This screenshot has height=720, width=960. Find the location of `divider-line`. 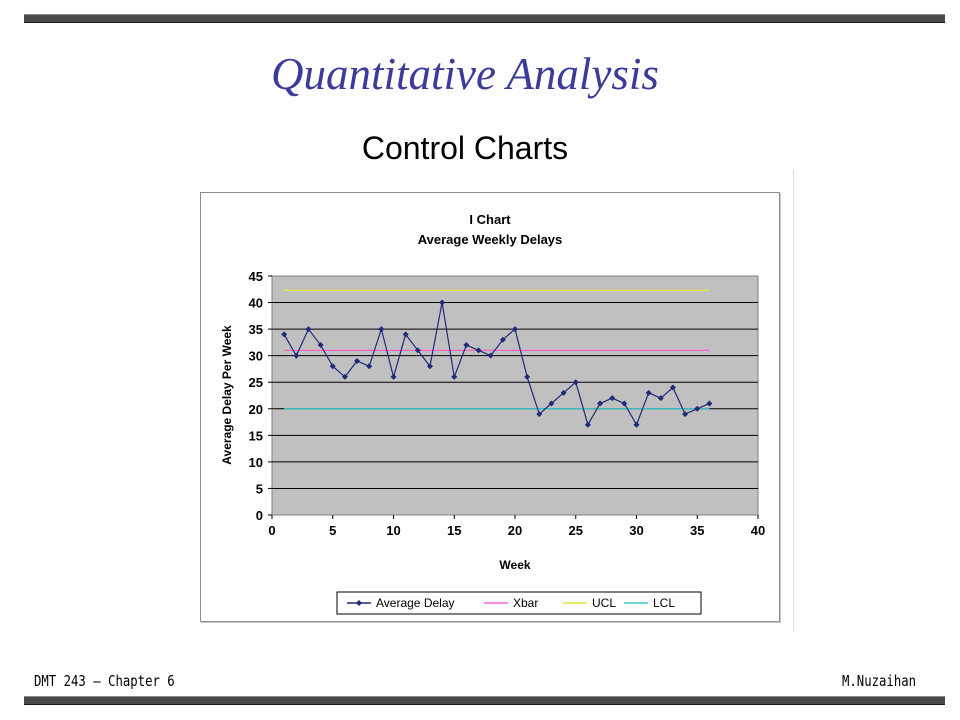

divider-line is located at coordinates (793, 401).